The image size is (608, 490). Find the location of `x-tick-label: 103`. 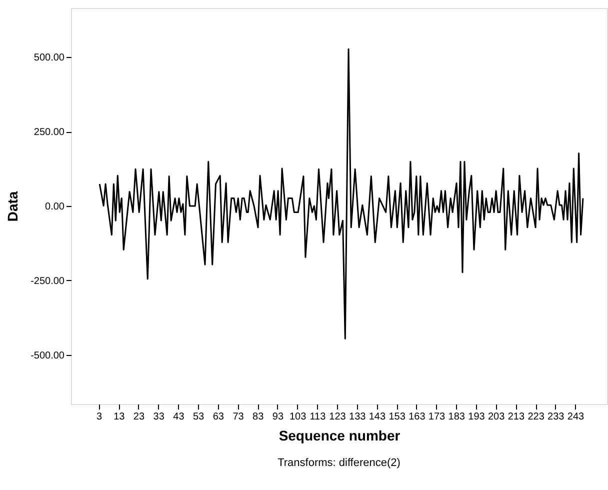

x-tick-label: 103 is located at coordinates (298, 417).